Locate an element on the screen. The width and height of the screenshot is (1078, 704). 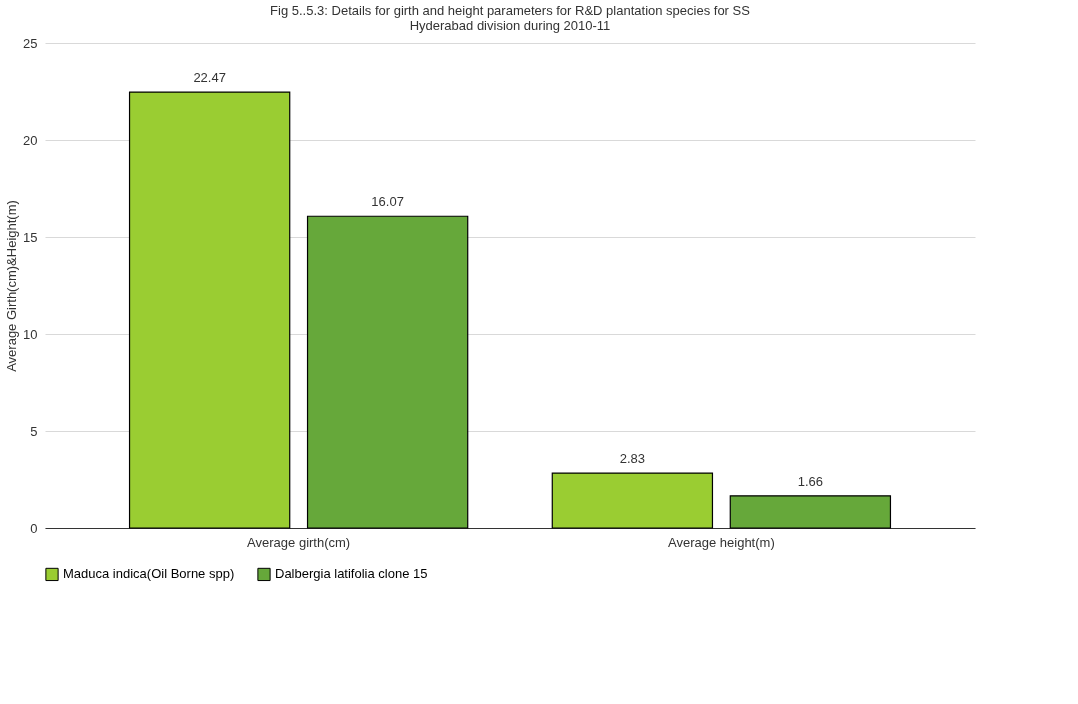
legend-label: Dalbergia latifolia clone 15 is located at coordinates (351, 574).